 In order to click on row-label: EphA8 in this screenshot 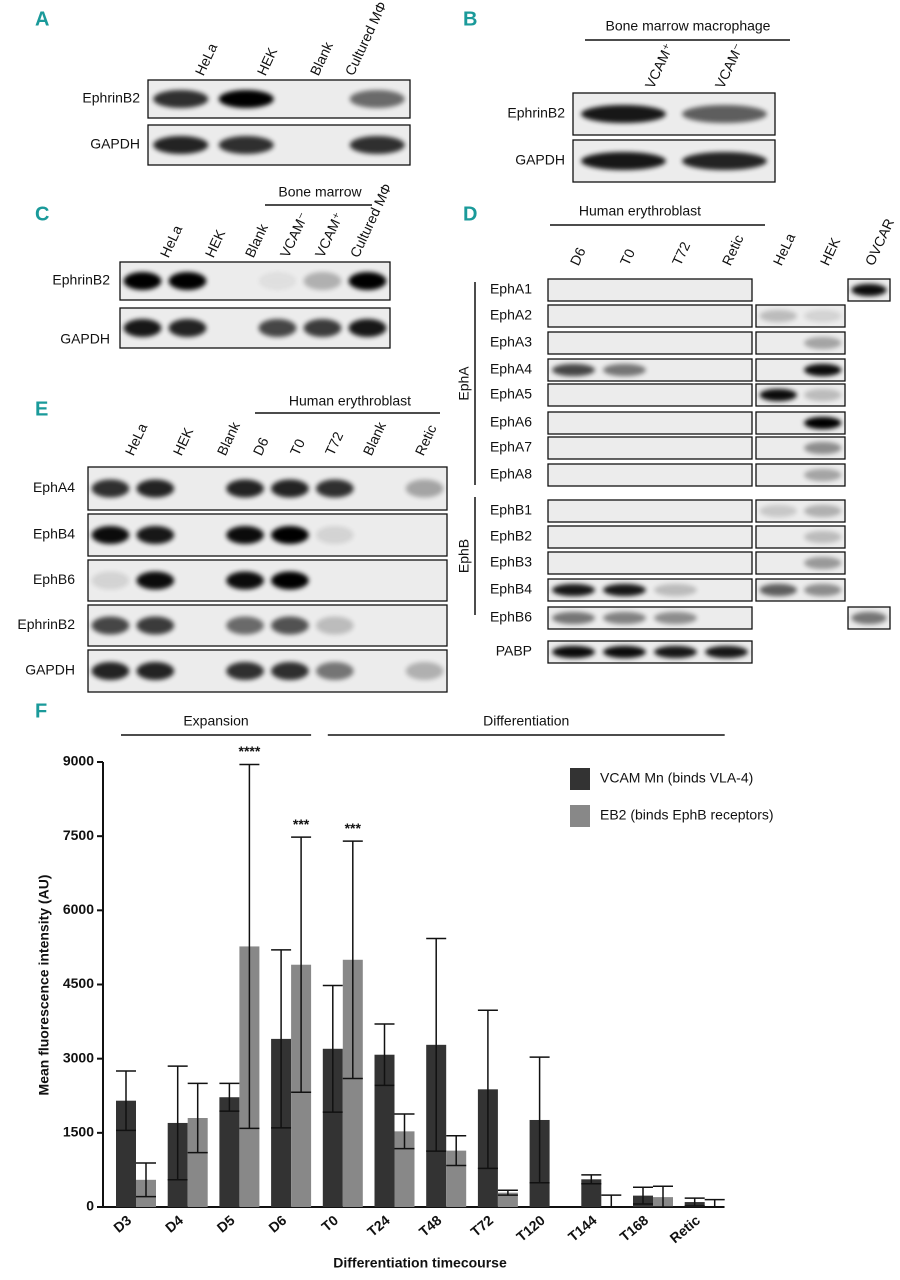, I will do `click(511, 474)`.